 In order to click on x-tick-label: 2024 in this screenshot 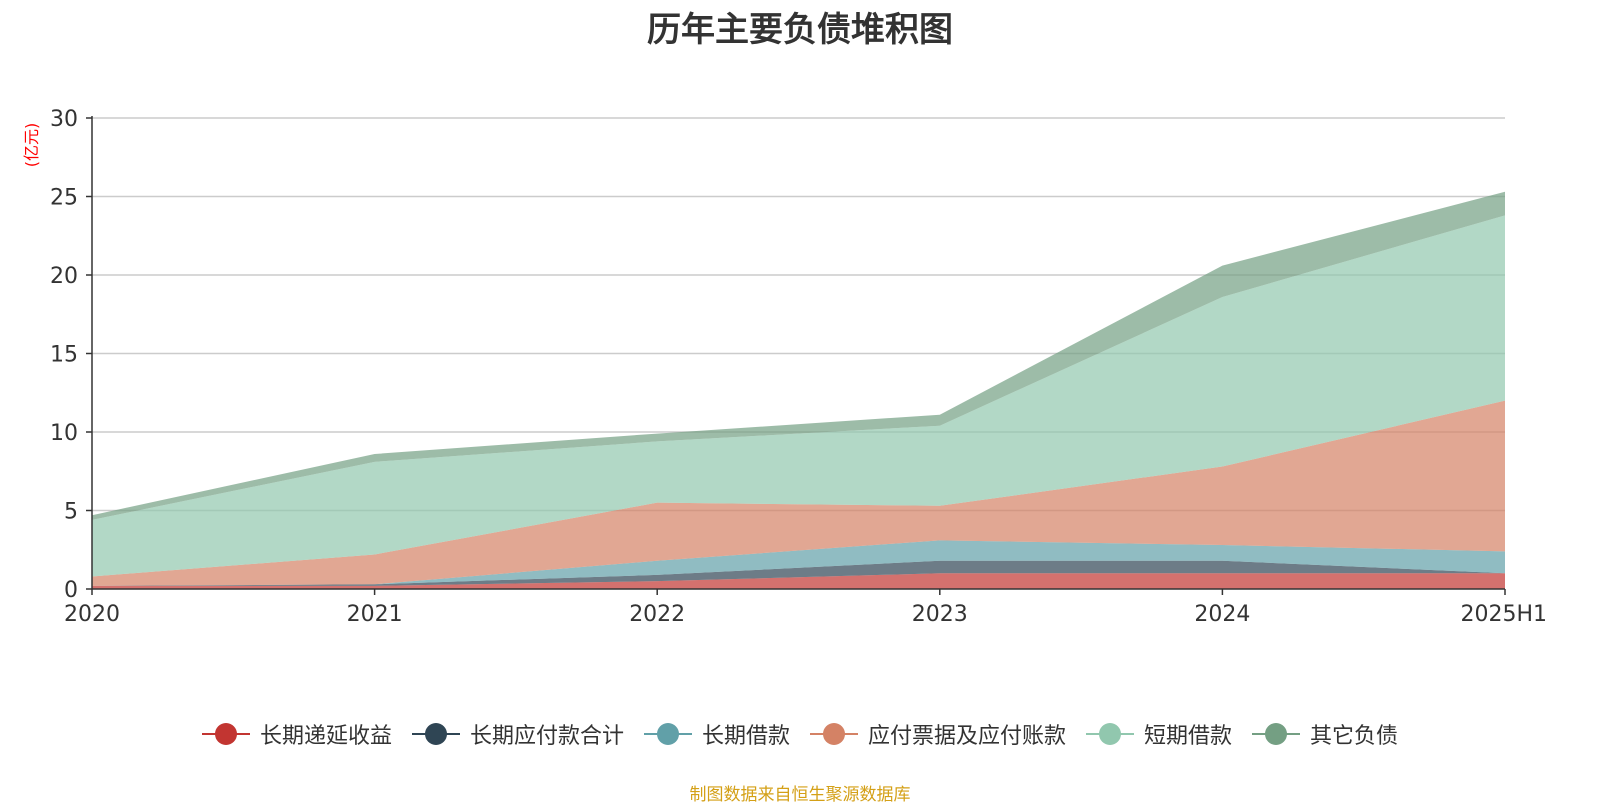, I will do `click(1222, 614)`.